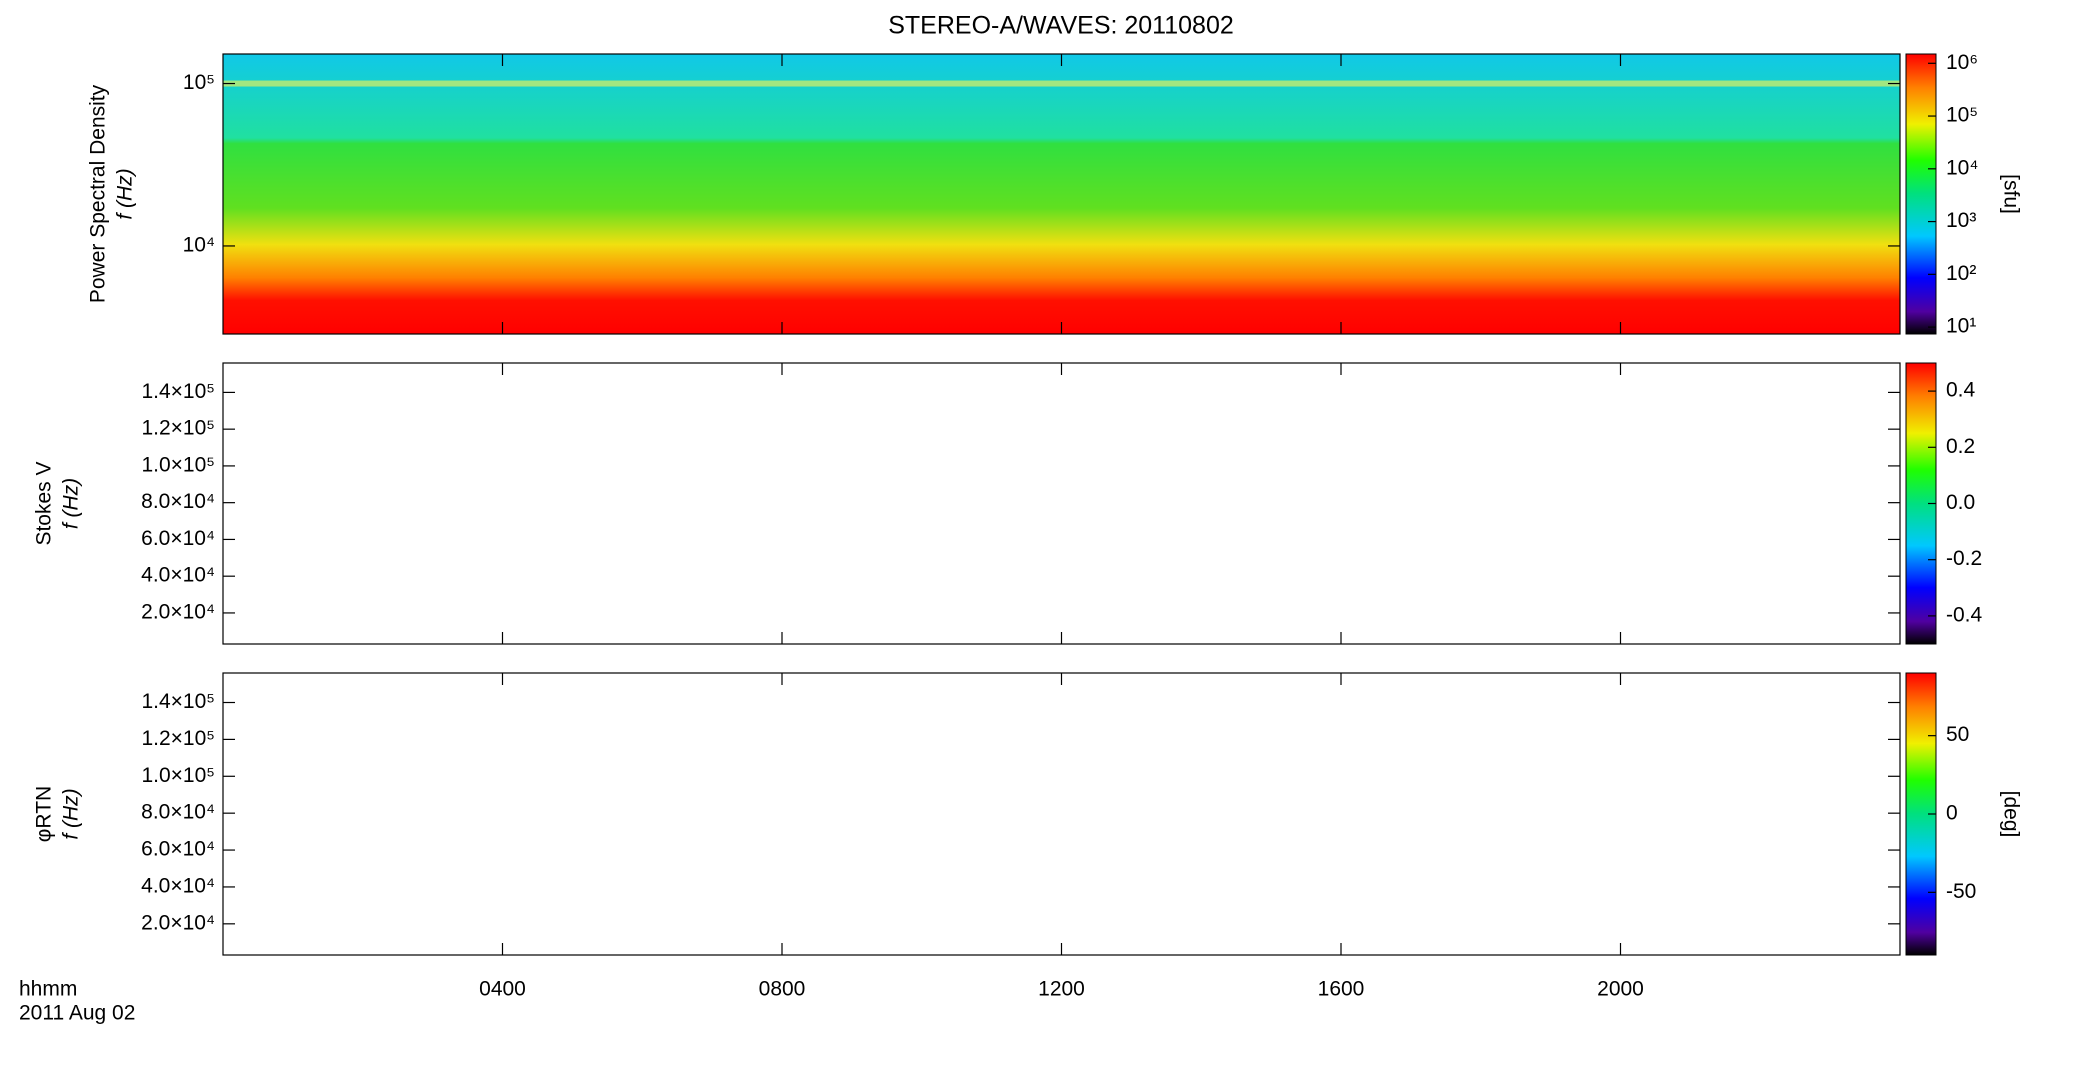  What do you see at coordinates (1961, 891) in the screenshot?
I see `colorbar-tick-label: -50` at bounding box center [1961, 891].